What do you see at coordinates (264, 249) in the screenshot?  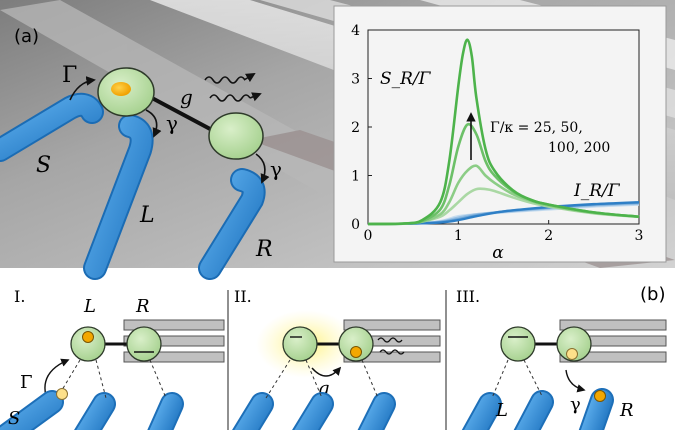 I see `right-lead-label: R` at bounding box center [264, 249].